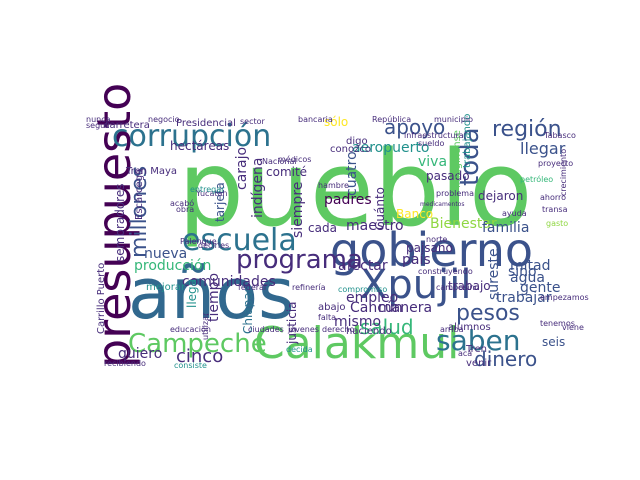 Image resolution: width=640 pixels, height=480 pixels. What do you see at coordinates (555, 209) in the screenshot?
I see `cloud-word: transa` at bounding box center [555, 209].